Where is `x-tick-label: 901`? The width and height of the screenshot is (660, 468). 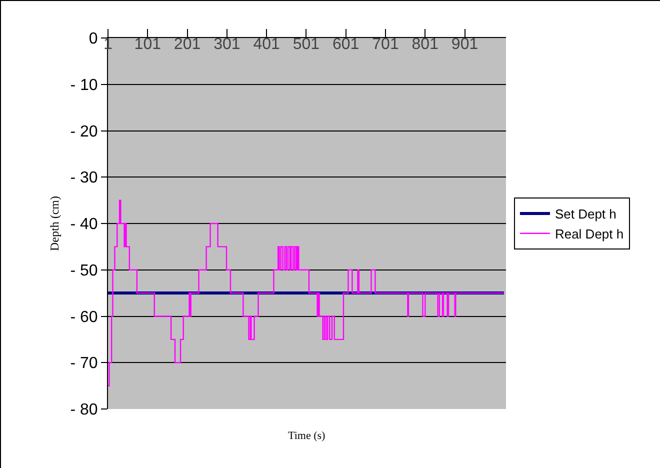
x-tick-label: 901 is located at coordinates (464, 44).